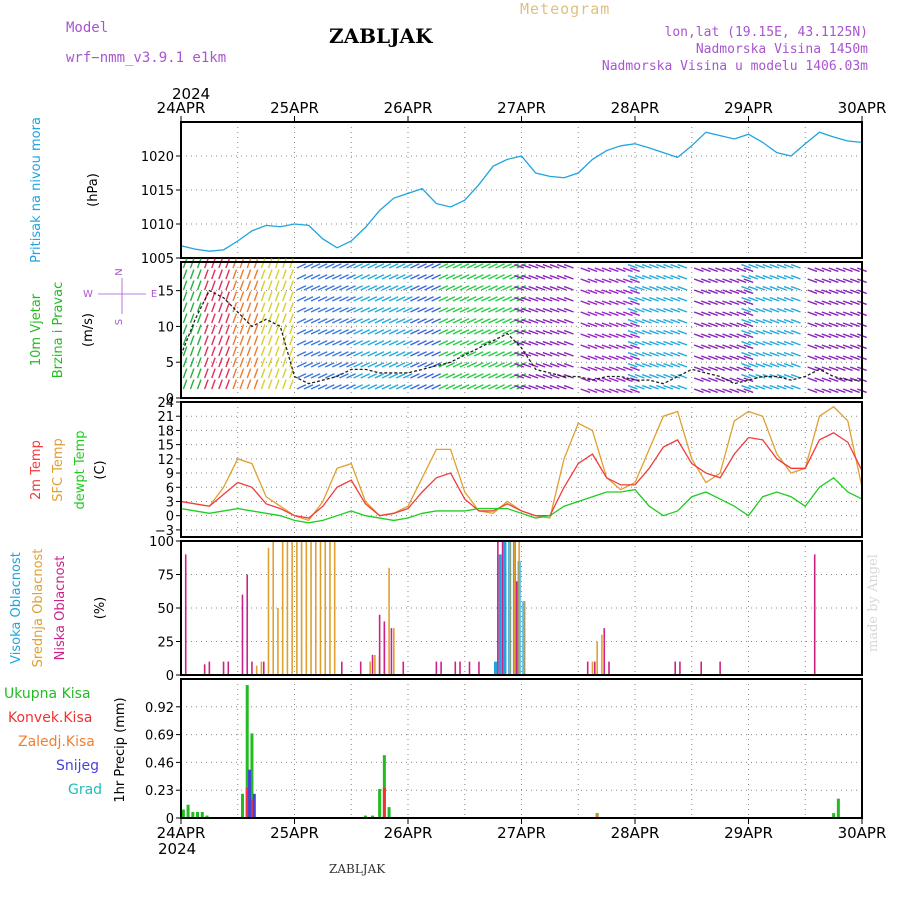  Describe the element at coordinates (381, 36) in the screenshot. I see `page-title: ZABLJAK` at that location.